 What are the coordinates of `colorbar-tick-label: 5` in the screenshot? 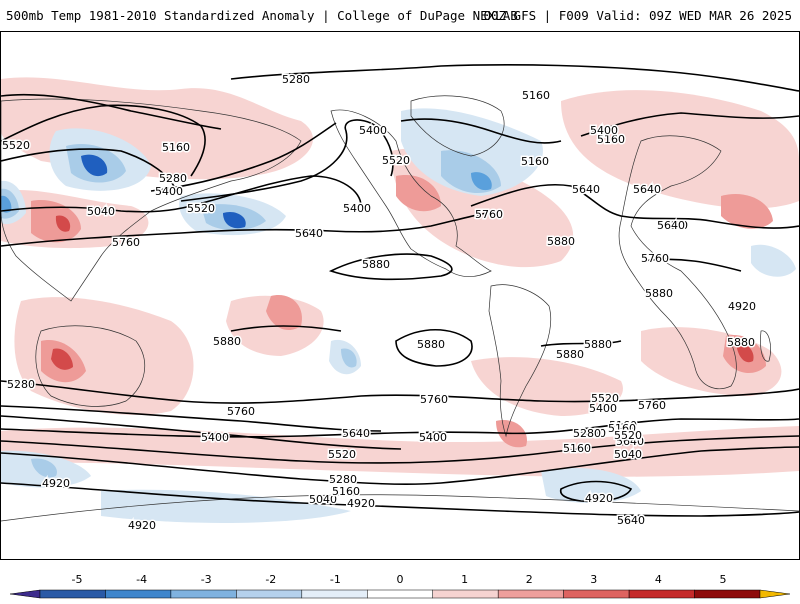 It's located at (723, 579).